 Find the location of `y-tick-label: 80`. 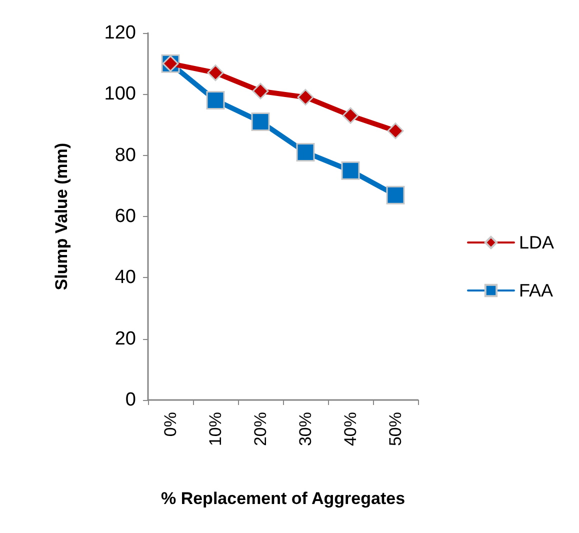

y-tick-label: 80 is located at coordinates (125, 155).